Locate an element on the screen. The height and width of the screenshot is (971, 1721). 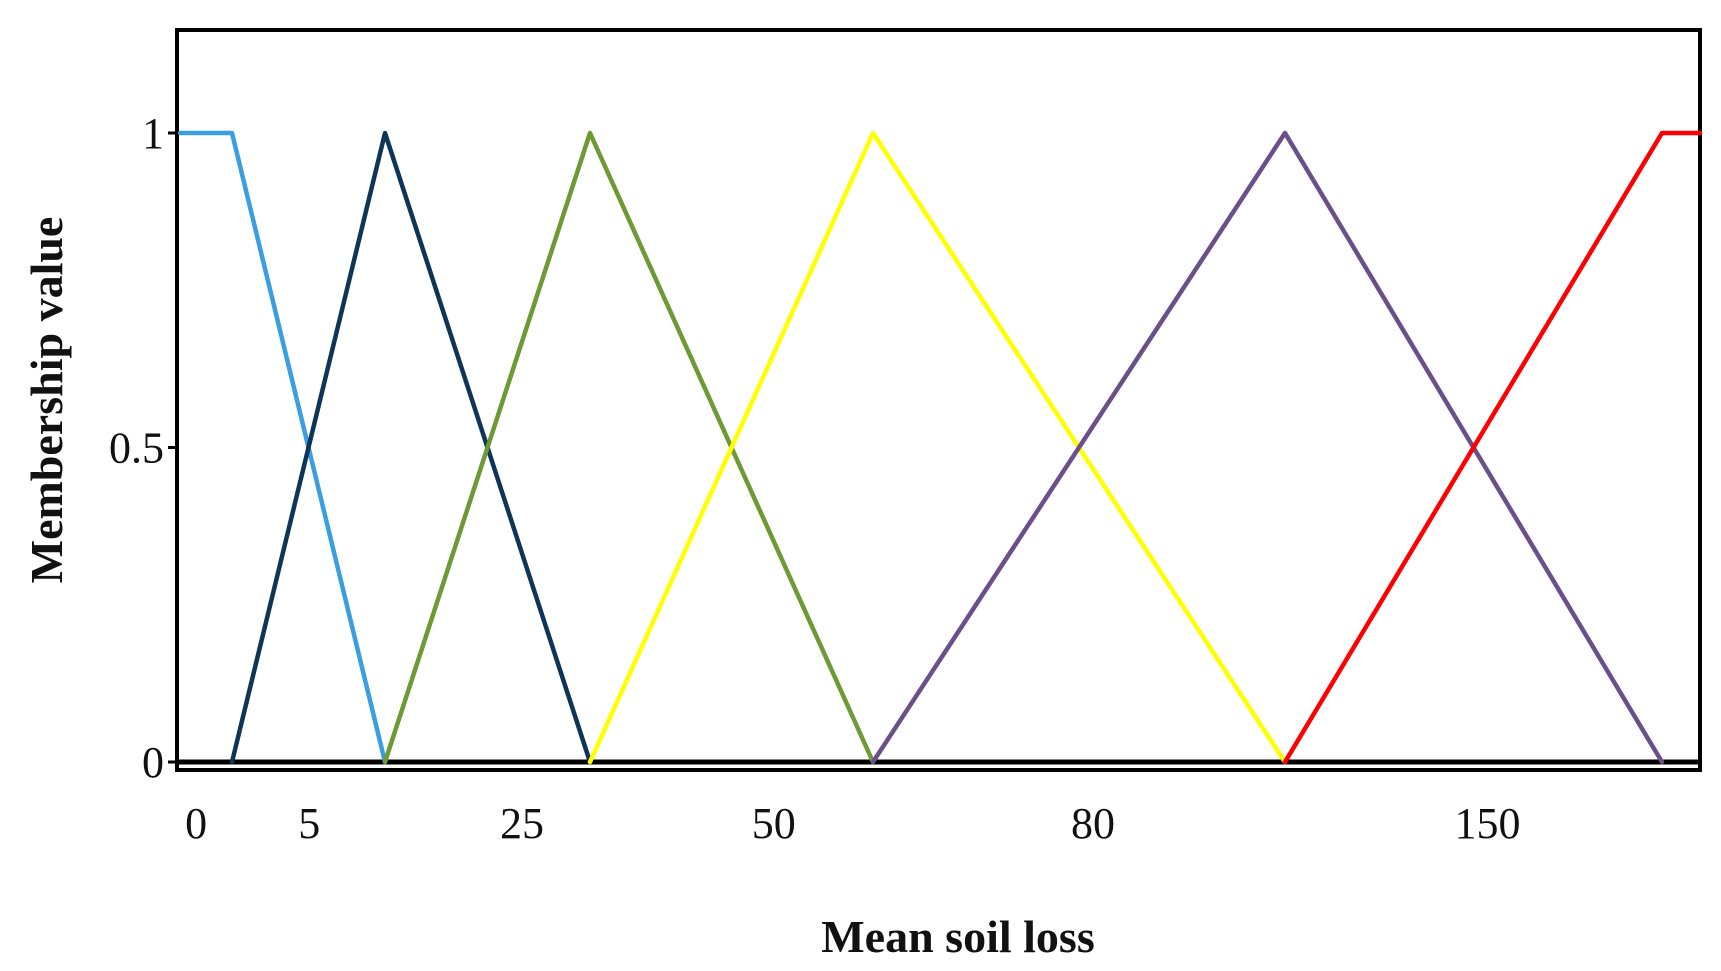
x-tick-label-2: 25 is located at coordinates (522, 823).